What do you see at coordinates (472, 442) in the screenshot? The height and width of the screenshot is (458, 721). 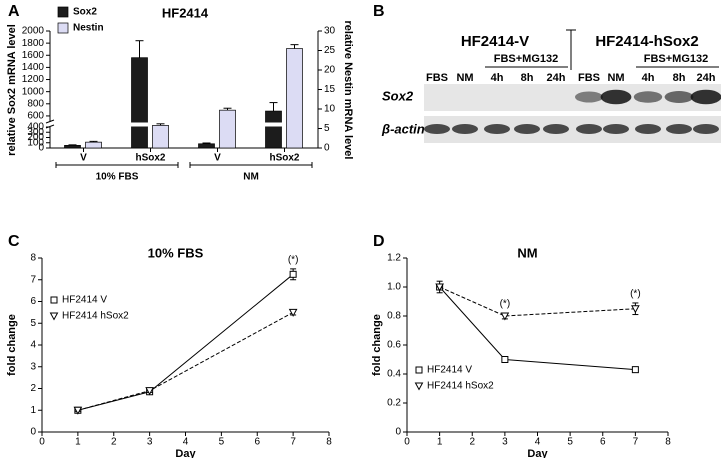 I see `x-tick-label: 2` at bounding box center [472, 442].